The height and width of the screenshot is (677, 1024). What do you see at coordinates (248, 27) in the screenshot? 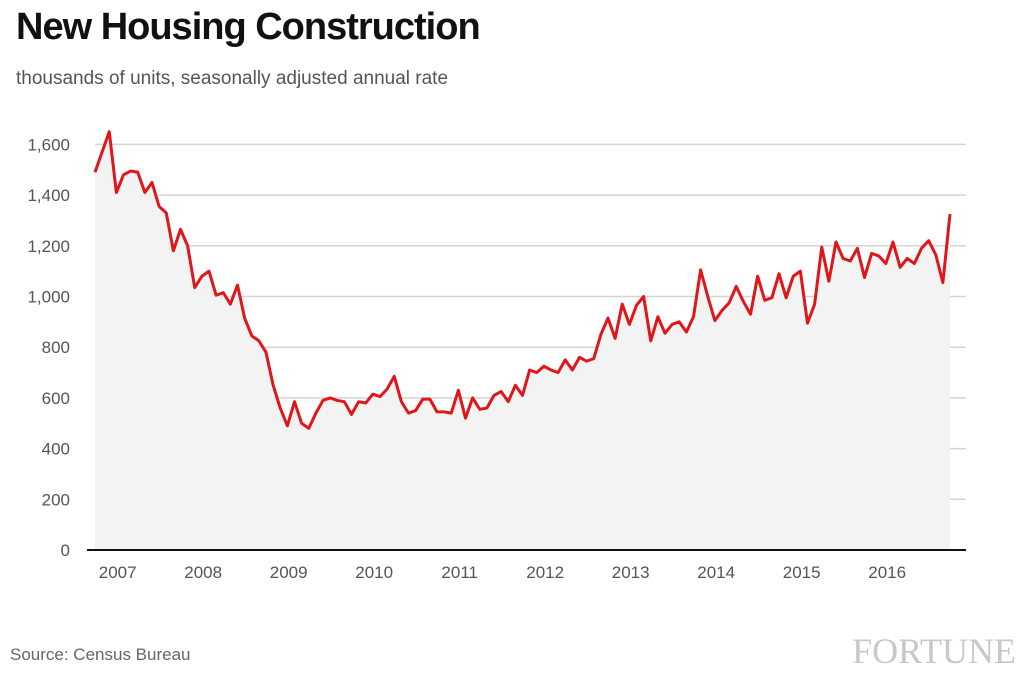
I see `chart-title: New Housing Construction` at bounding box center [248, 27].